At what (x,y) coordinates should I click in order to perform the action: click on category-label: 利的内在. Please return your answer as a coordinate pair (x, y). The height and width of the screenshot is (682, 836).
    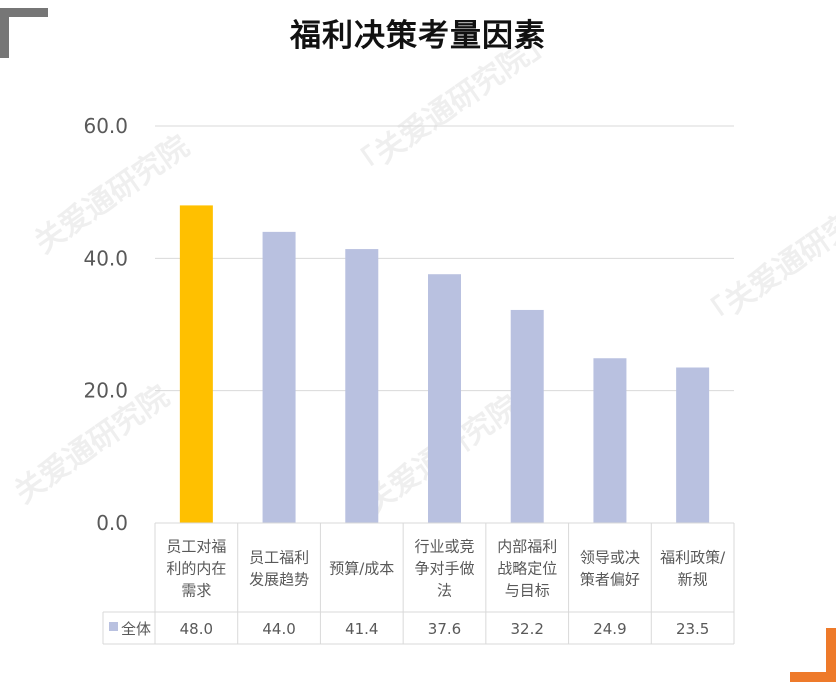
    Looking at the image, I should click on (196, 569).